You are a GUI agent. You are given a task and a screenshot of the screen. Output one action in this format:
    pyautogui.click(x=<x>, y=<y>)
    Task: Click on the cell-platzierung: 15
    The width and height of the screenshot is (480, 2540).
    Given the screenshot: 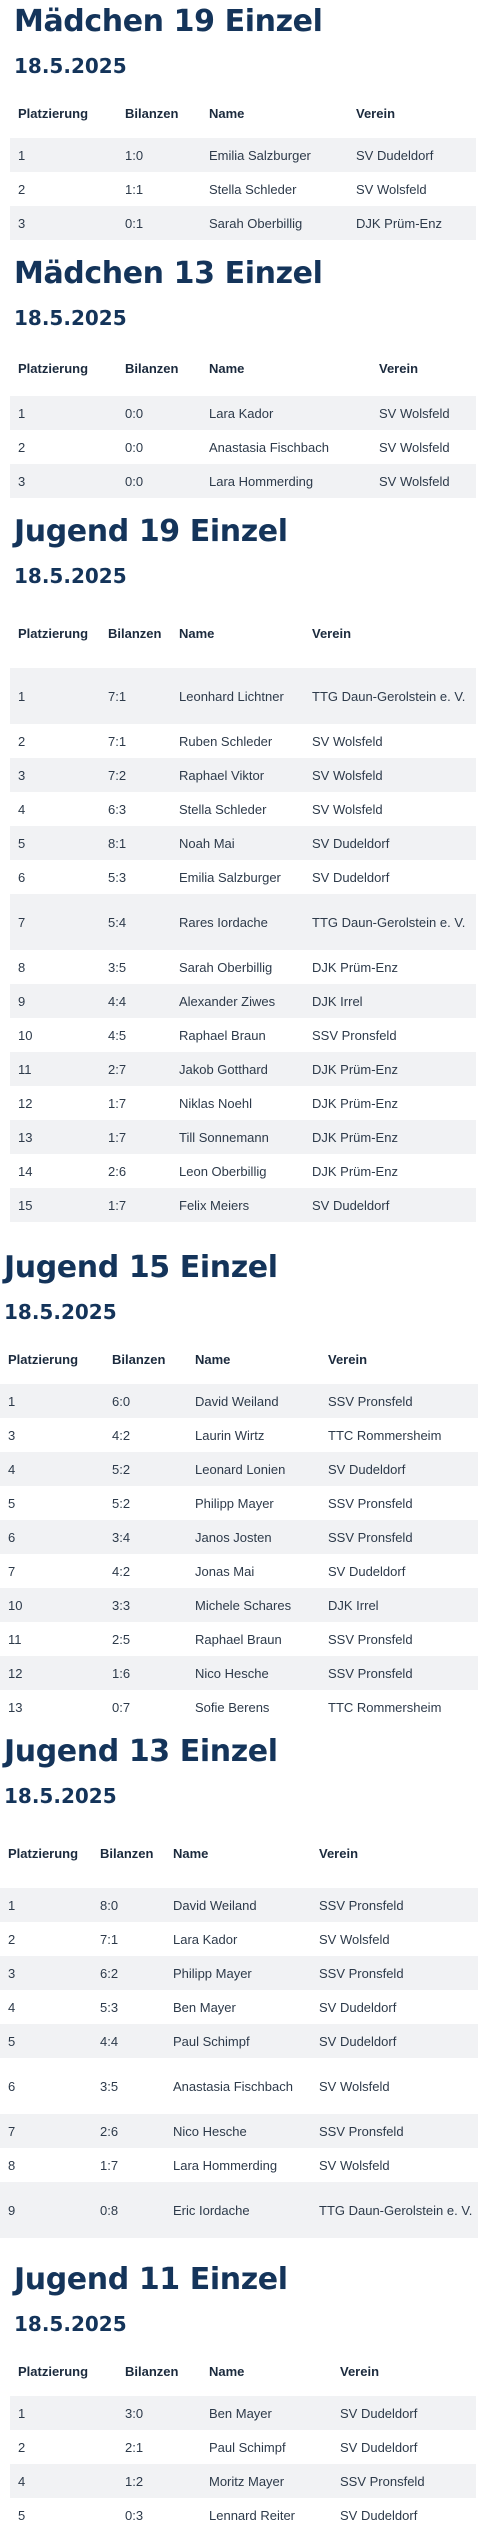 What is the action you would take?
    pyautogui.click(x=55, y=1205)
    